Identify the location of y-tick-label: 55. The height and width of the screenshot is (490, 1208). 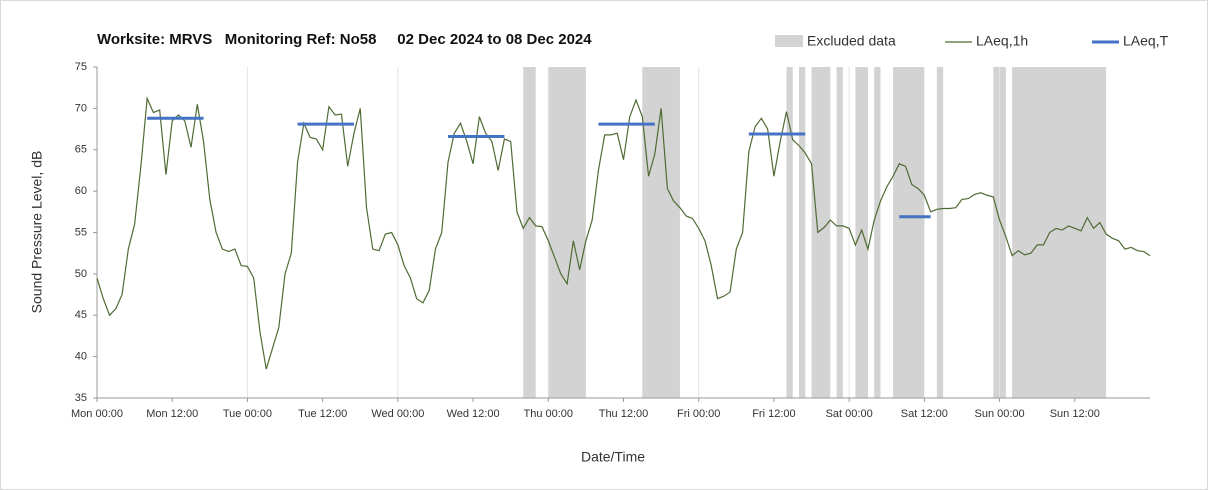
(81, 232).